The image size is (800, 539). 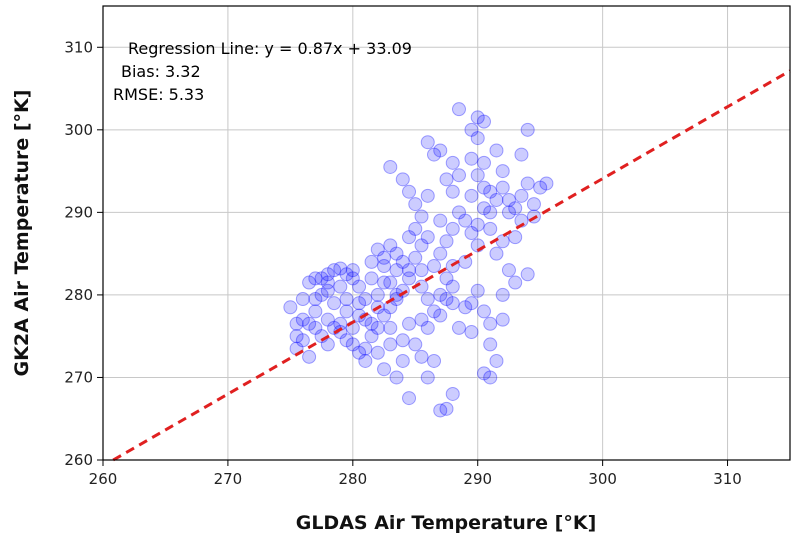 I want to click on annotation-regression: Regression Line: y = 0.87x + 33.09, so click(x=270, y=48).